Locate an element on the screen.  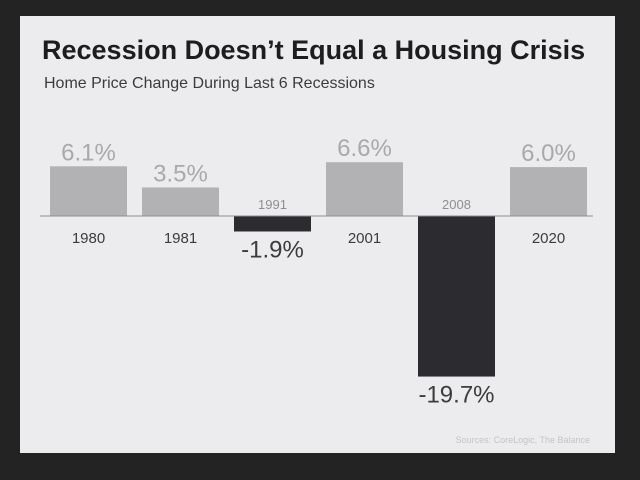
category-label-1980: 1980 is located at coordinates (88, 238).